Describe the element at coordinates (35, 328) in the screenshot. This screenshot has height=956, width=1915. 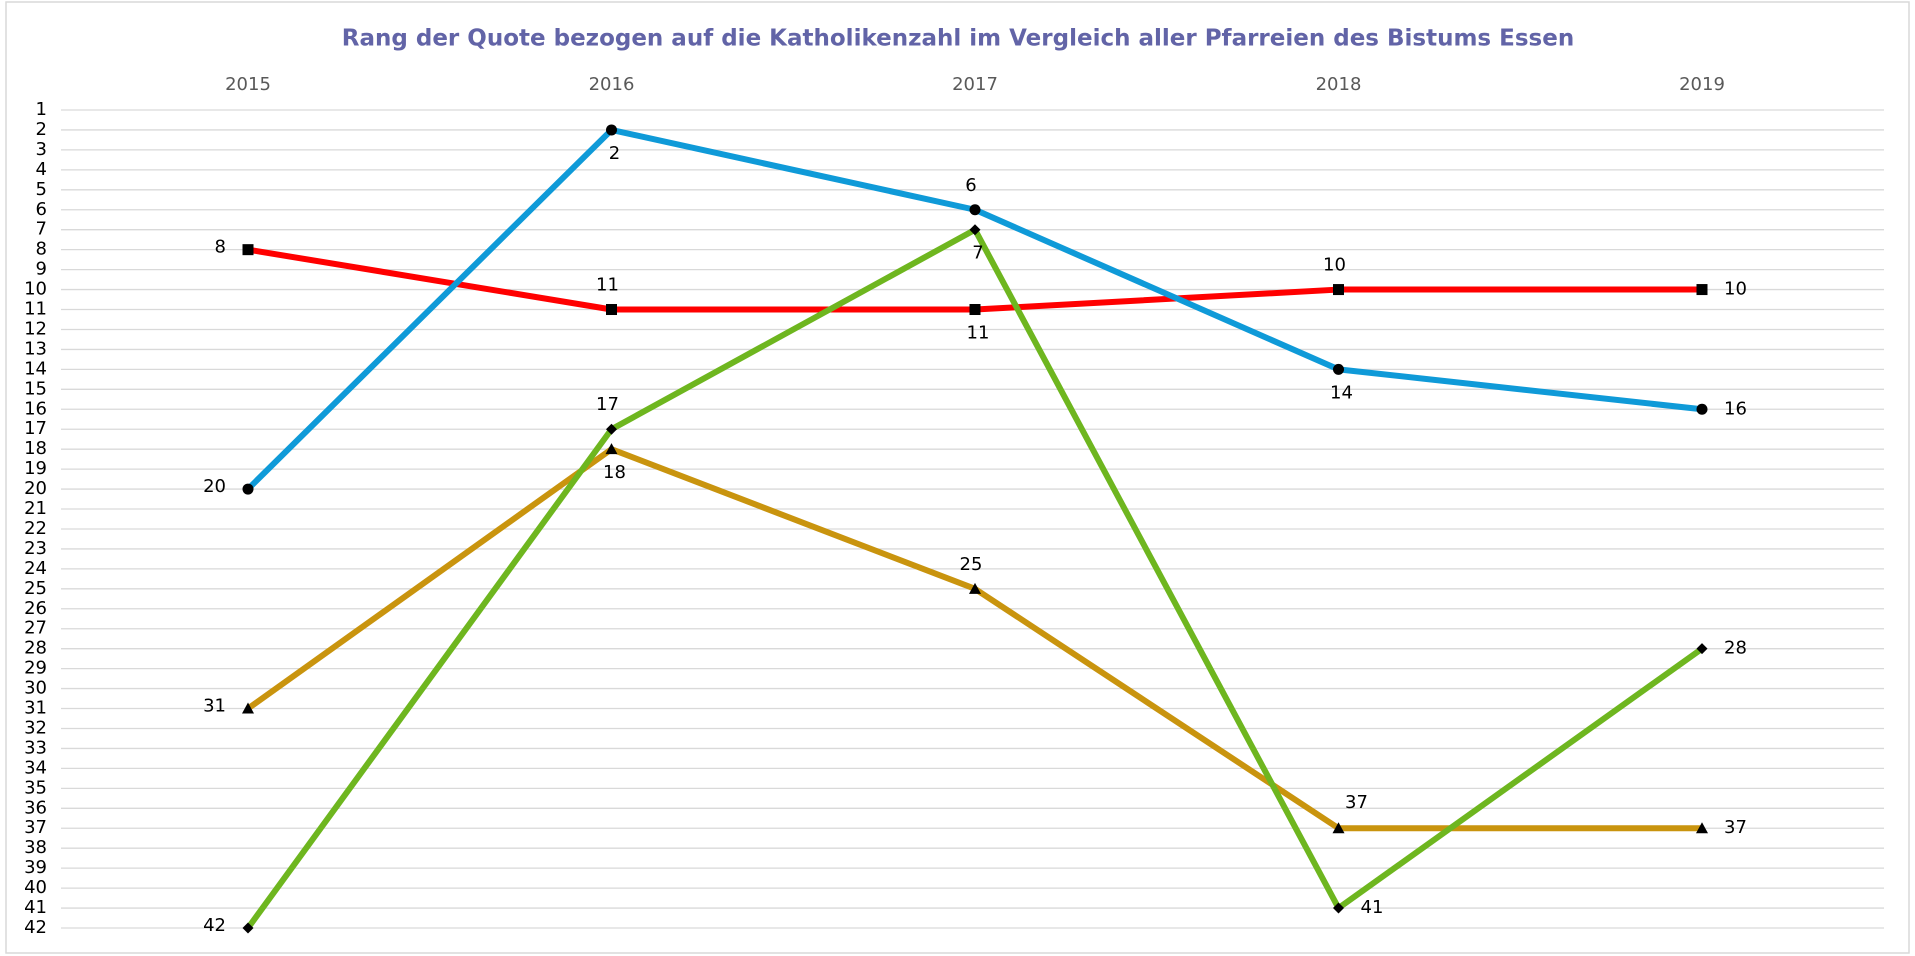
I see `y-tick-label: 12` at that location.